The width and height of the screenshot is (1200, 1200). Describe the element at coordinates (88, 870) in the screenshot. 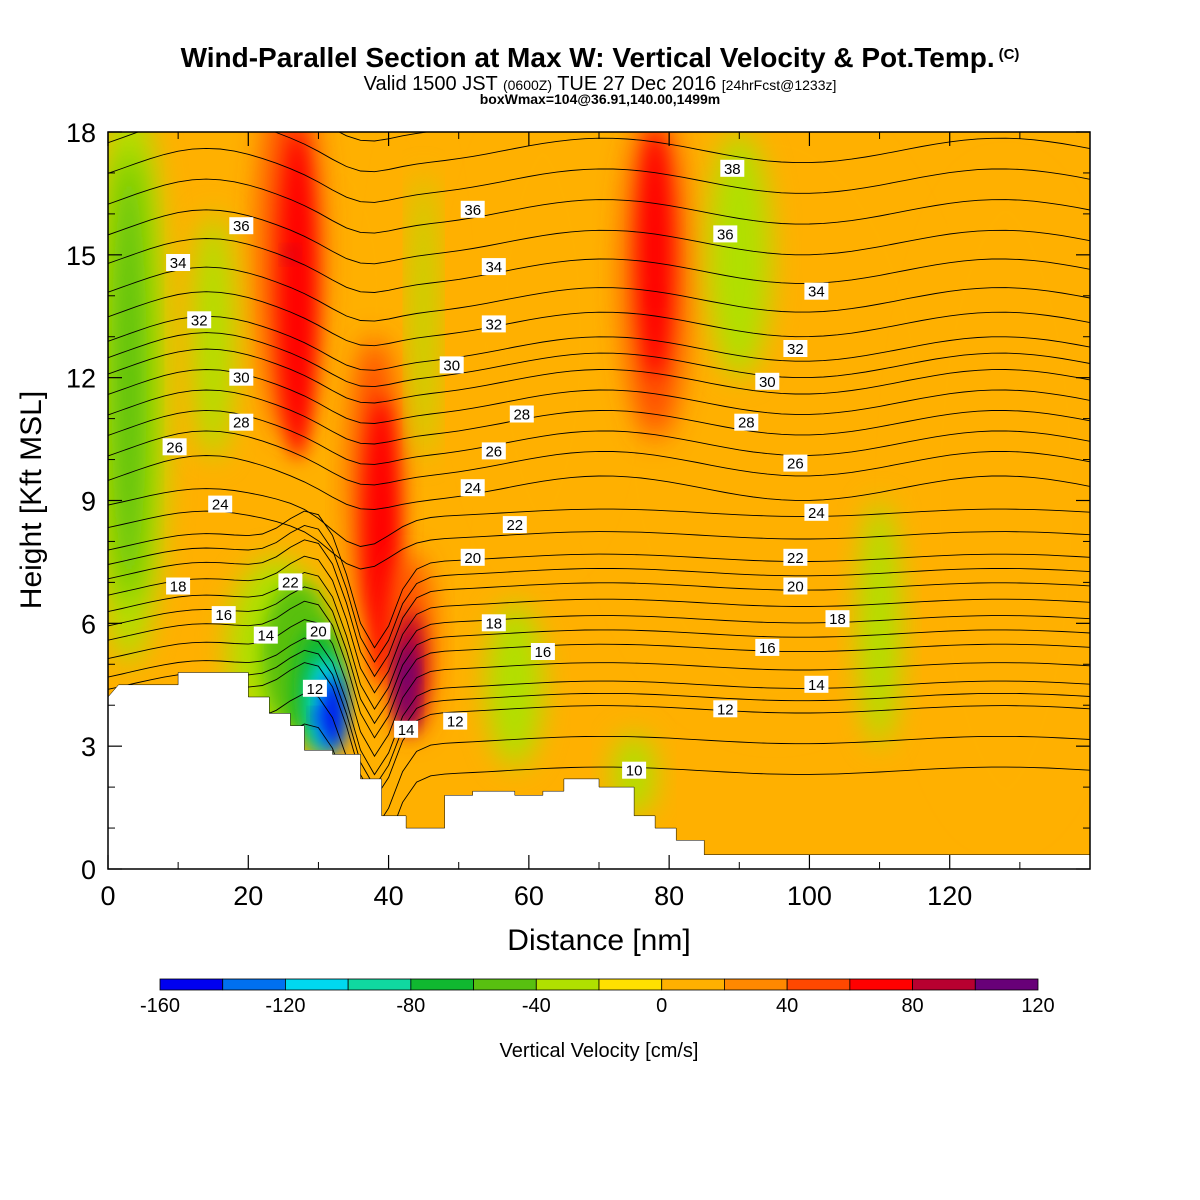

I see `y-tick-label: 0` at that location.